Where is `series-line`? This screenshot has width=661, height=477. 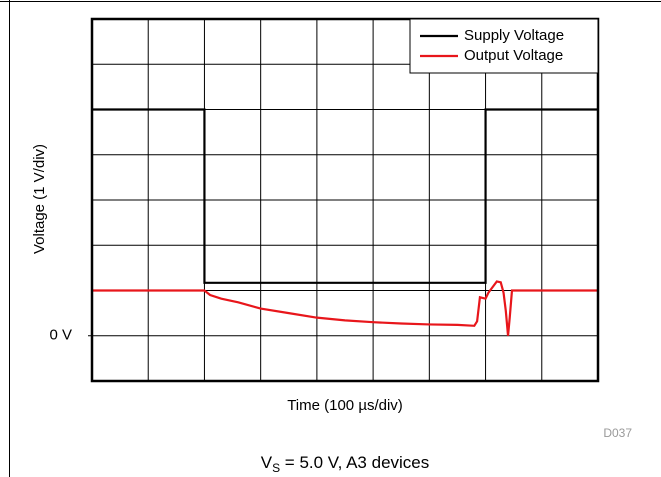 series-line is located at coordinates (345, 308).